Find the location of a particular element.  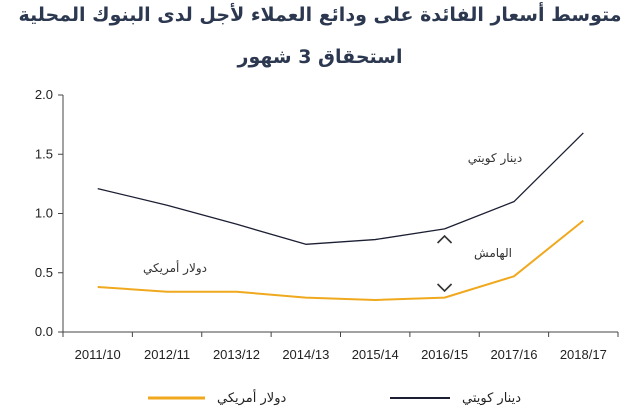

y-tick-label: 0.0 is located at coordinates (44, 331).